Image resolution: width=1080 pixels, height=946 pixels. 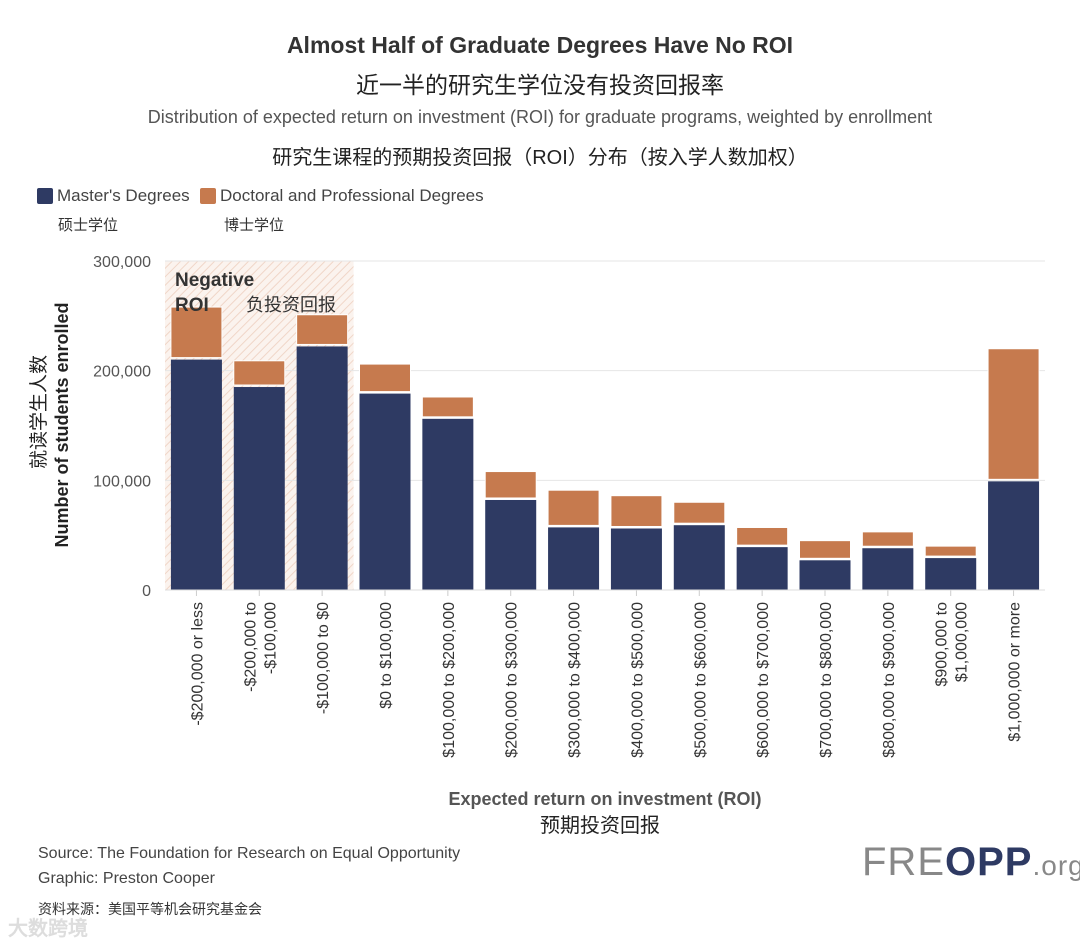 I want to click on x-tick-label: $100,000 to $200,000, so click(x=449, y=680).